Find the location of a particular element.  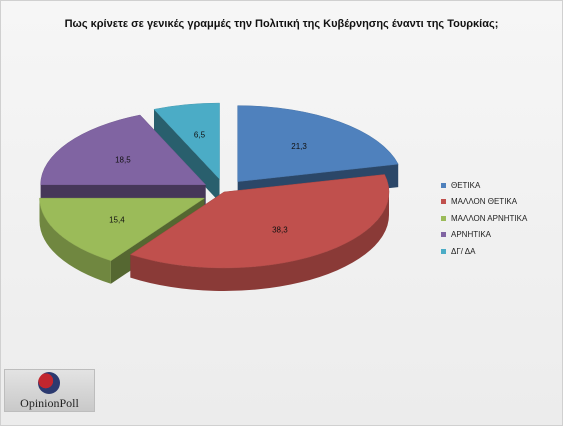

legend-label: ΔΓ/ ΔΑ is located at coordinates (463, 251).